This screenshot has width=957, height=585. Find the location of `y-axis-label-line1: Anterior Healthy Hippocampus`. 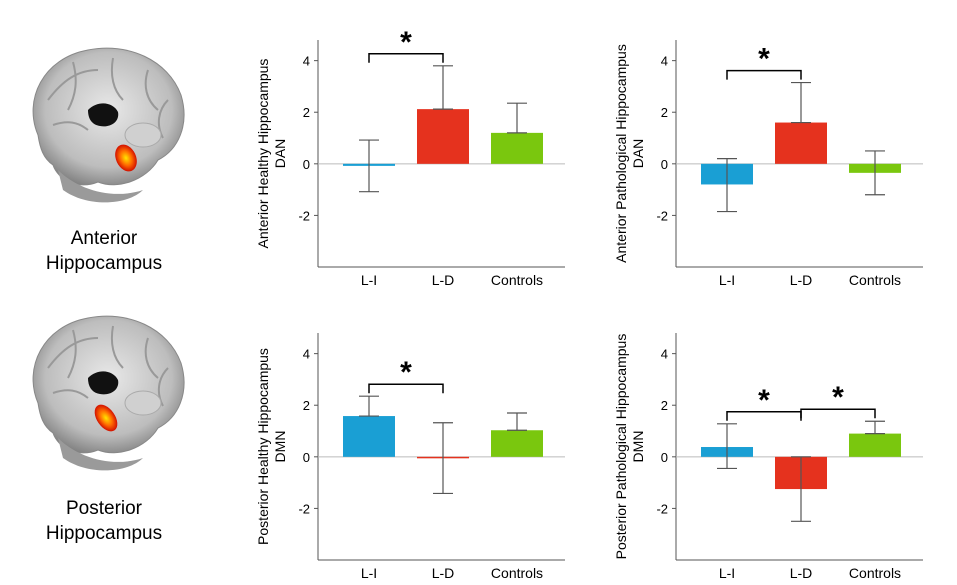

y-axis-label-line1: Anterior Healthy Hippocampus is located at coordinates (263, 154).